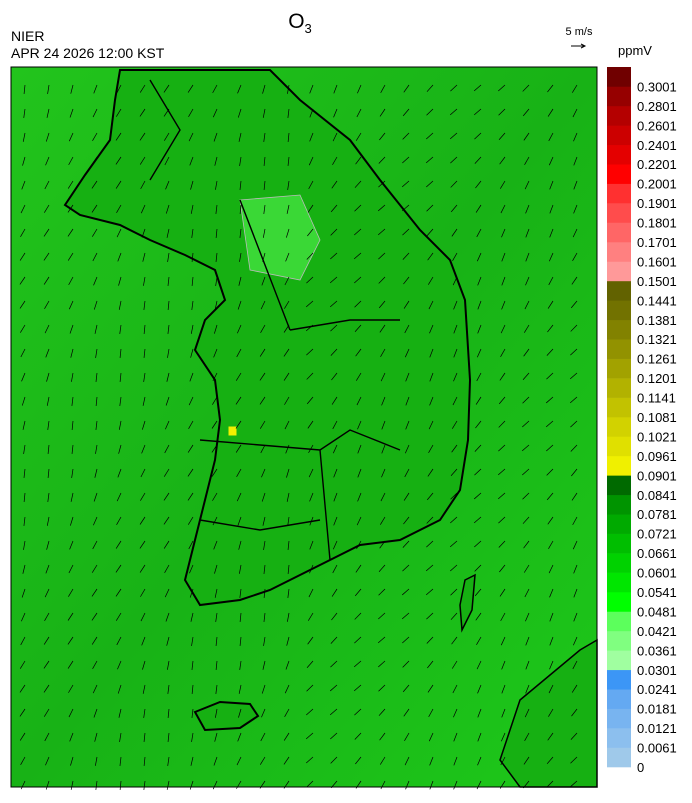  Describe the element at coordinates (300, 23) in the screenshot. I see `title: O3` at that location.